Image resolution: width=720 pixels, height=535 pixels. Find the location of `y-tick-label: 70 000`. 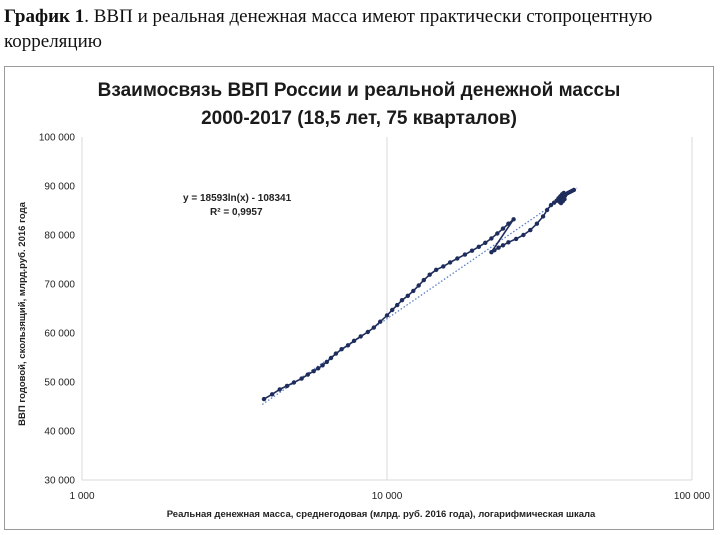

y-tick-label: 70 000 is located at coordinates (59, 285).